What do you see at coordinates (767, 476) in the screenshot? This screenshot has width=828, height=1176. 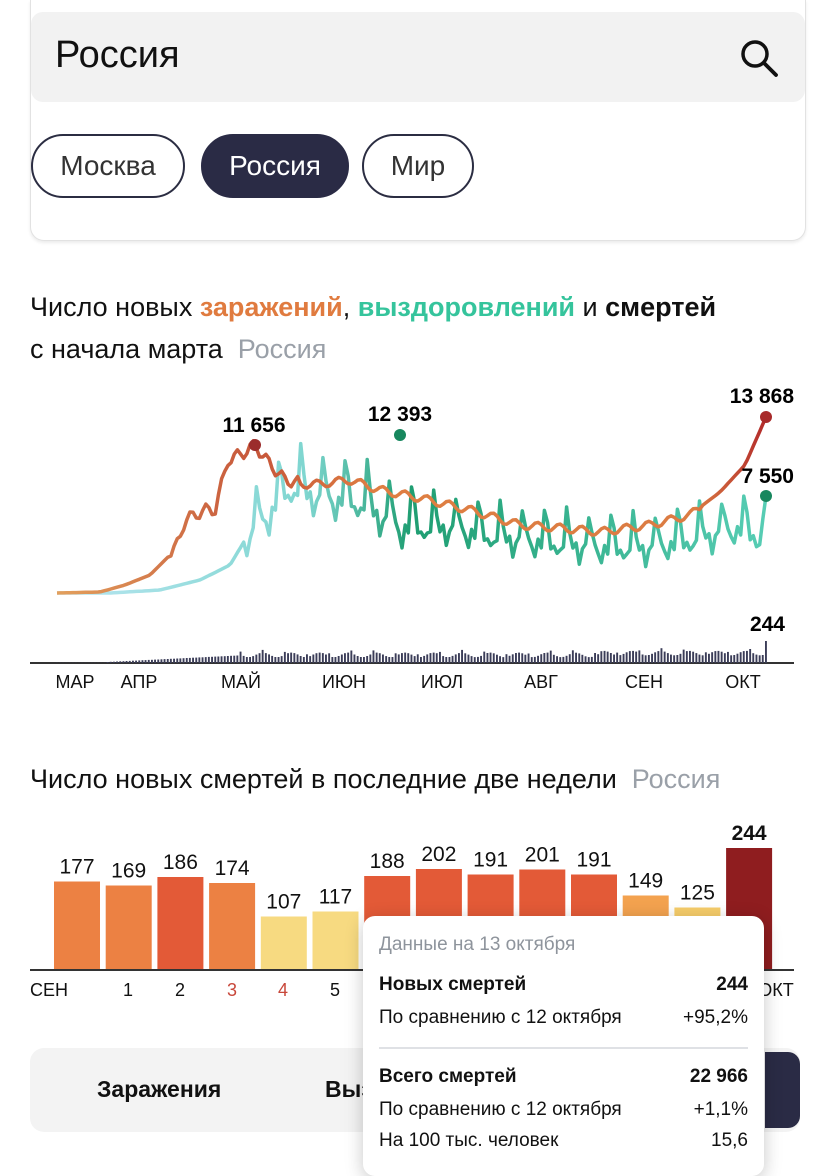 I see `recoveries-last-label: 7 550` at bounding box center [767, 476].